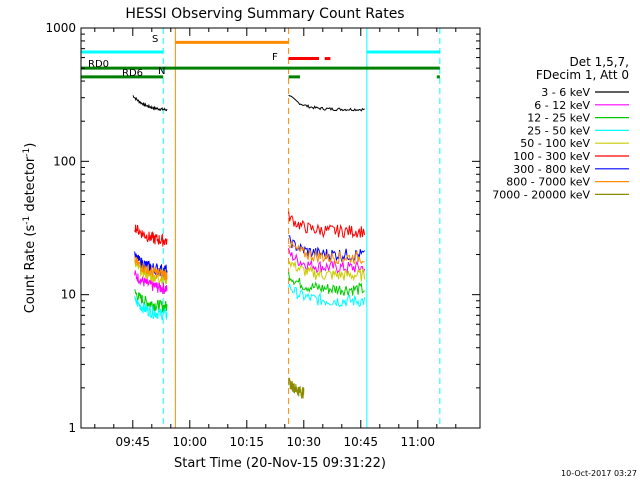  I want to click on x-axis-label: Start Time (20-Nov-15 09:31:22), so click(280, 463).